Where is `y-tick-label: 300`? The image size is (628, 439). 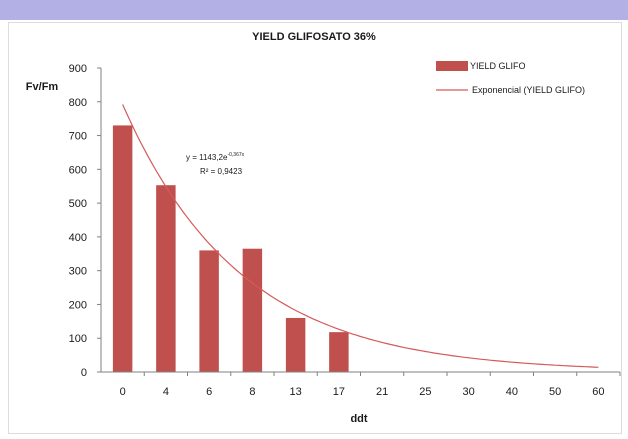
y-tick-label: 300 is located at coordinates (78, 272).